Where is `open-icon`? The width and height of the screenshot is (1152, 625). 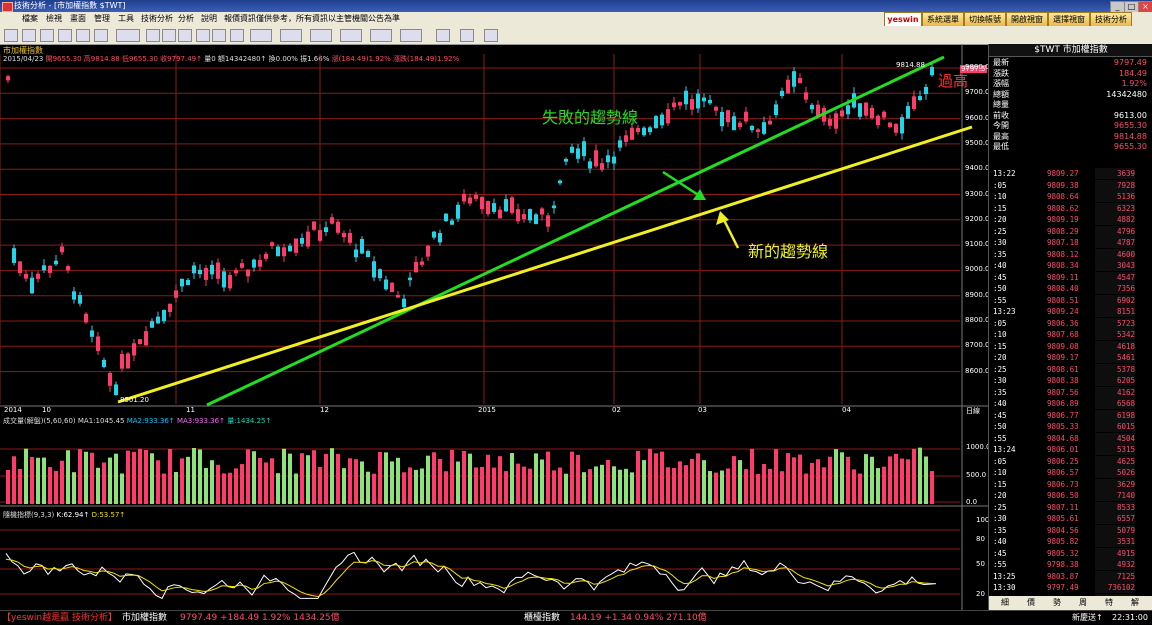 open-icon is located at coordinates (11, 35).